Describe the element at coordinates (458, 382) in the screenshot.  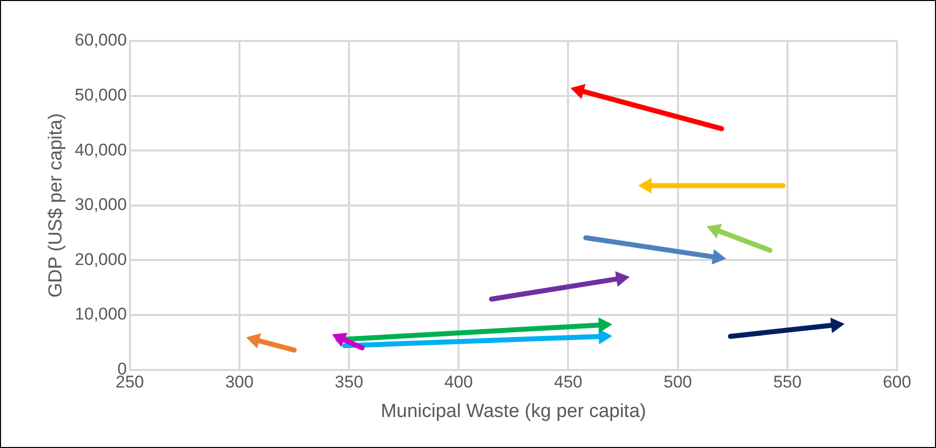
I see `x-tick-label: 400` at that location.